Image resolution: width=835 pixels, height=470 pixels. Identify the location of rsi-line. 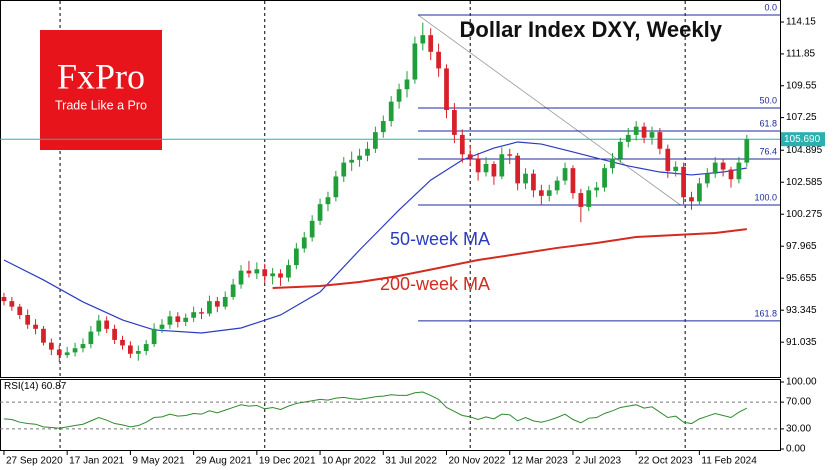
(375, 410).